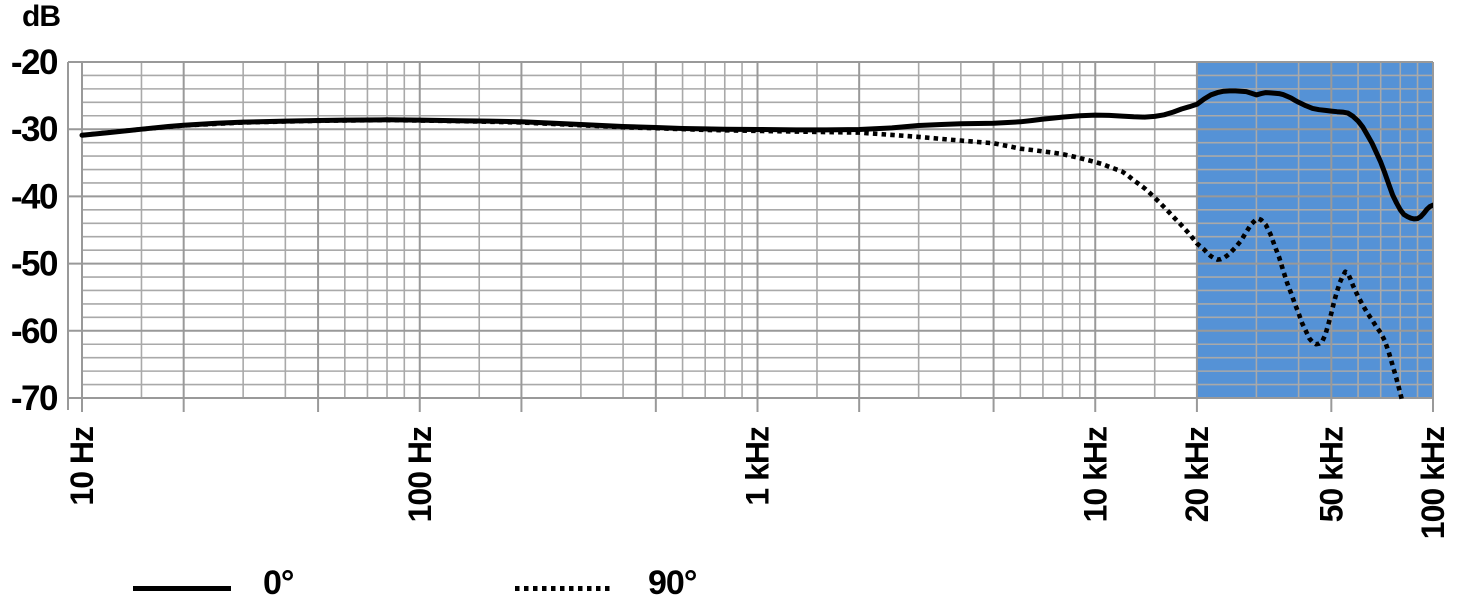 The image size is (1458, 606). I want to click on legend-label-0deg: 0°, so click(279, 583).